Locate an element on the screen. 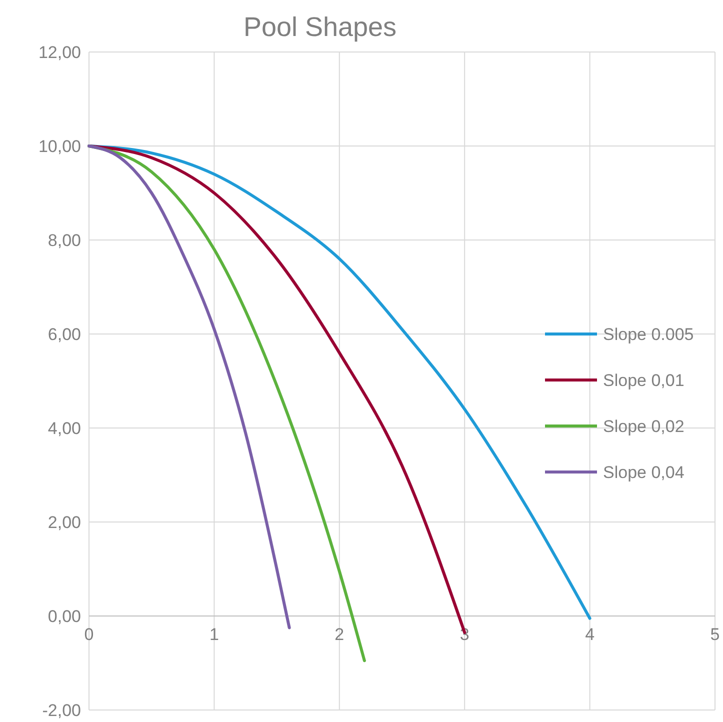  x-tick-label: 2 is located at coordinates (339, 634).